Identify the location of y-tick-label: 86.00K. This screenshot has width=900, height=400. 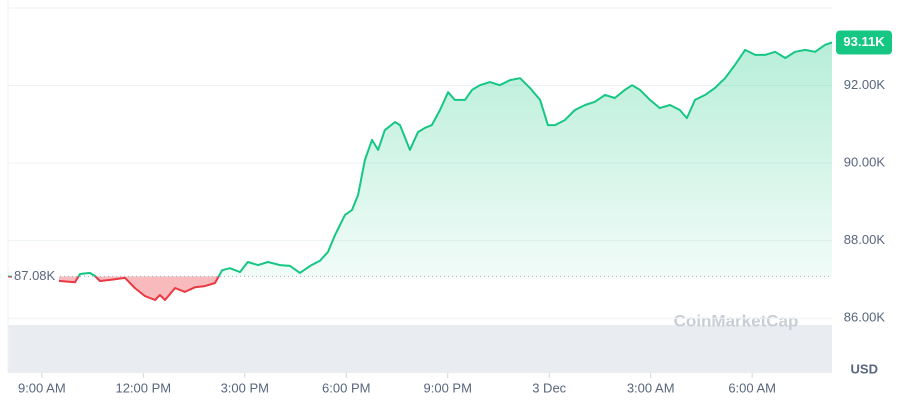
(865, 317).